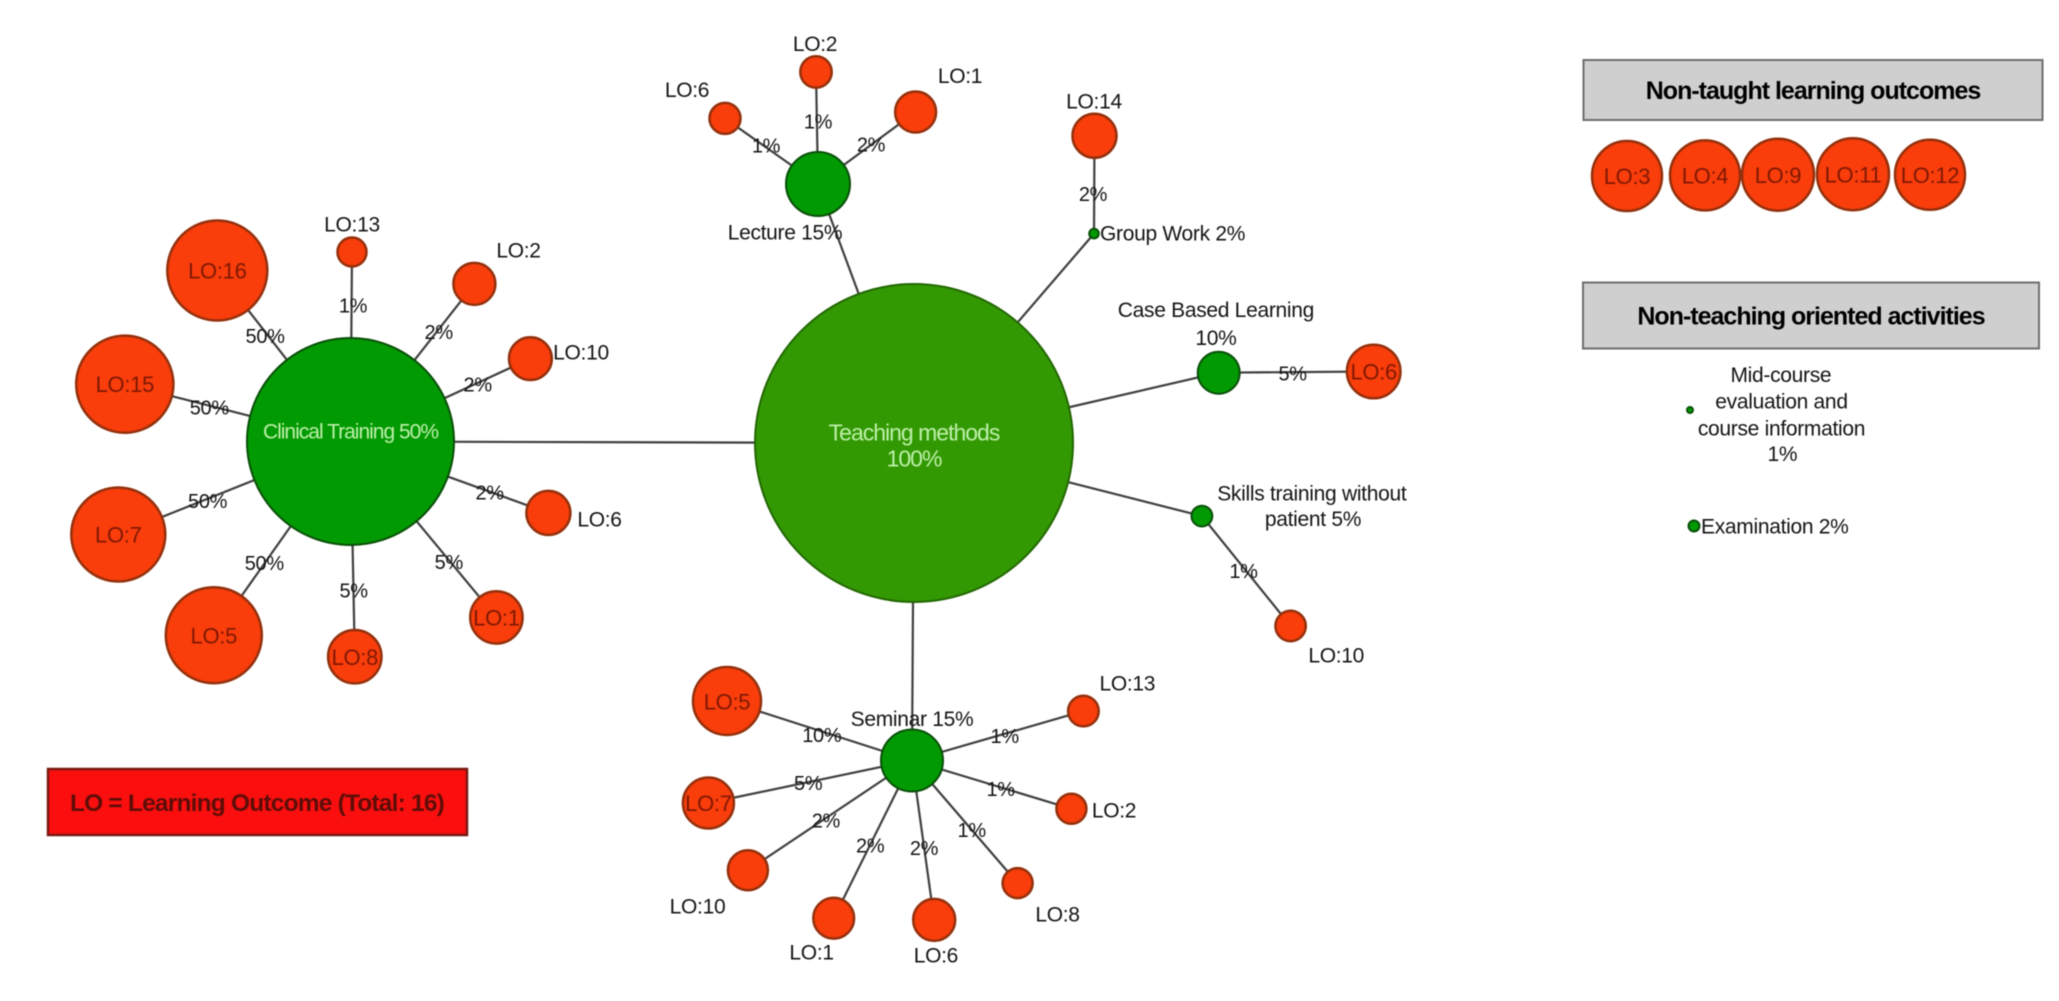 This screenshot has width=2059, height=1001. I want to click on svg-text: LO:3, so click(1627, 176).